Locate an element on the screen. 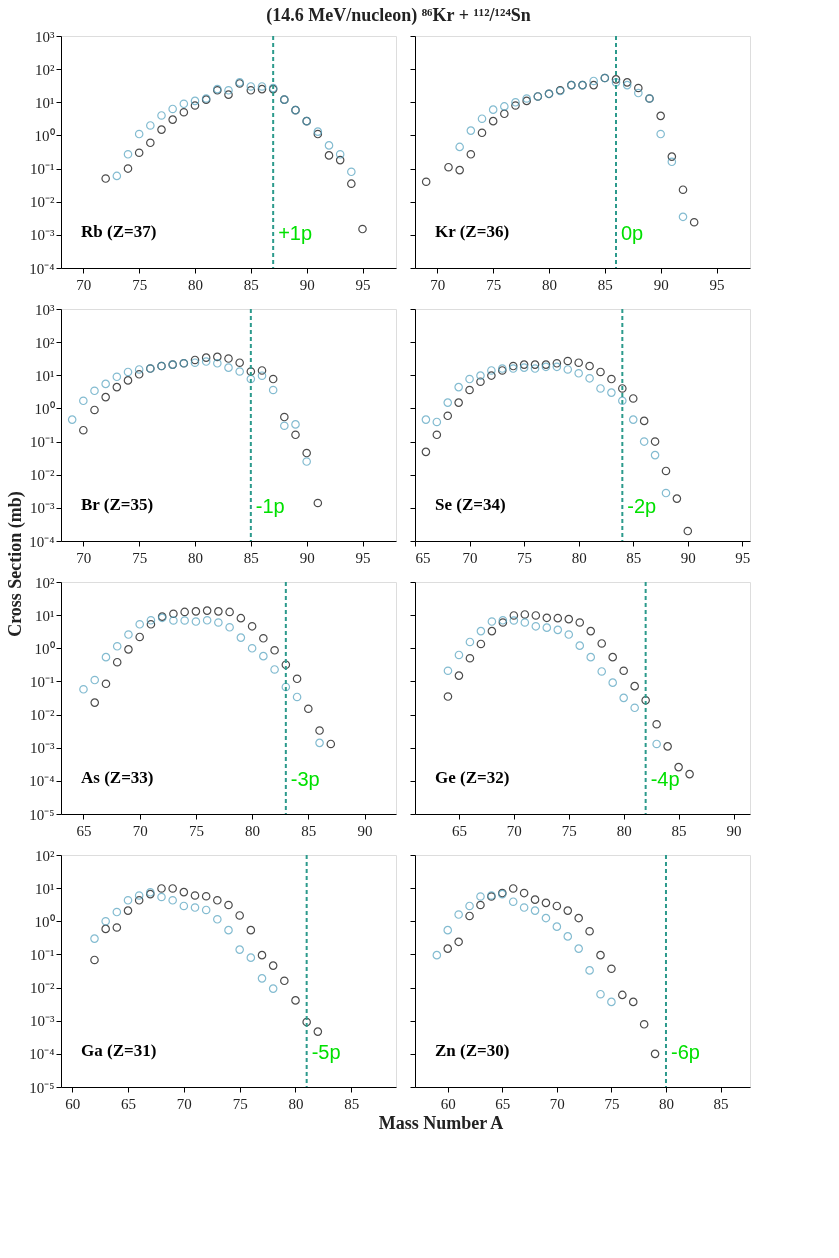  annotation: Ge (Z=32) is located at coordinates (472, 777).